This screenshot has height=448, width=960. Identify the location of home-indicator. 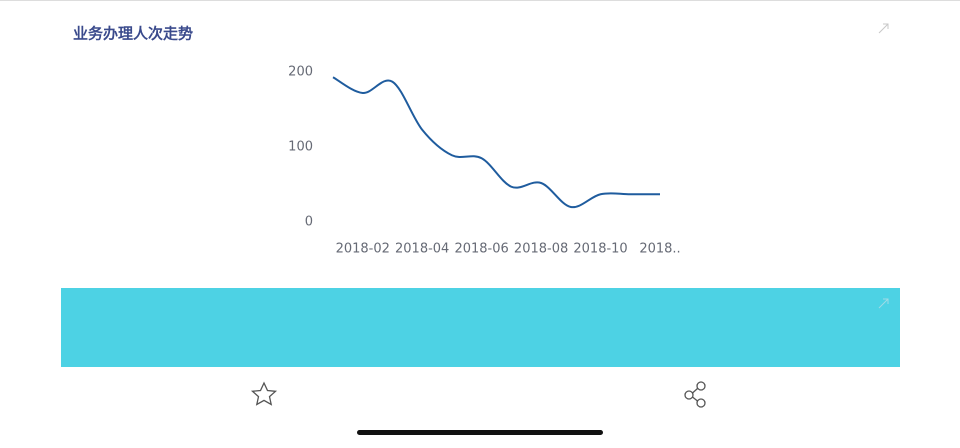
(480, 432).